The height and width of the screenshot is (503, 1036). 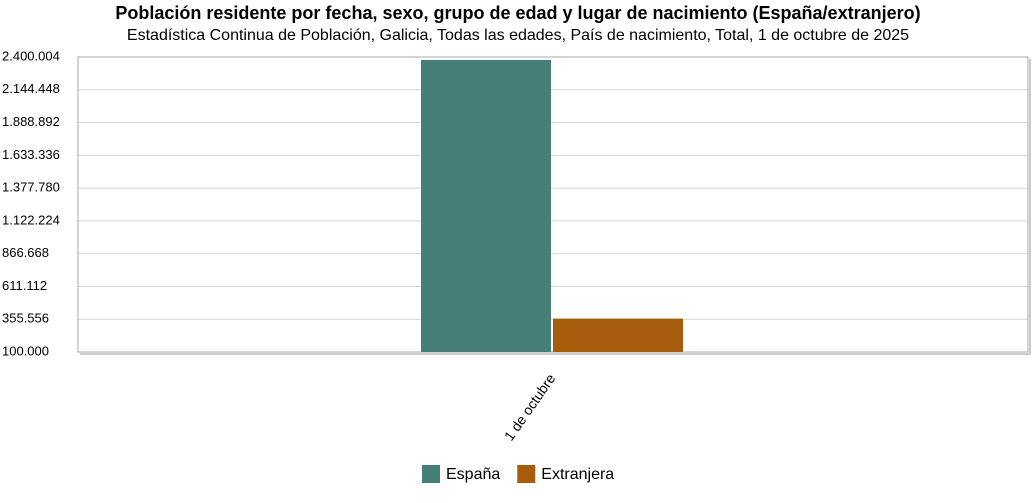 I want to click on y-tick-label: 1.888.892, so click(x=31, y=121).